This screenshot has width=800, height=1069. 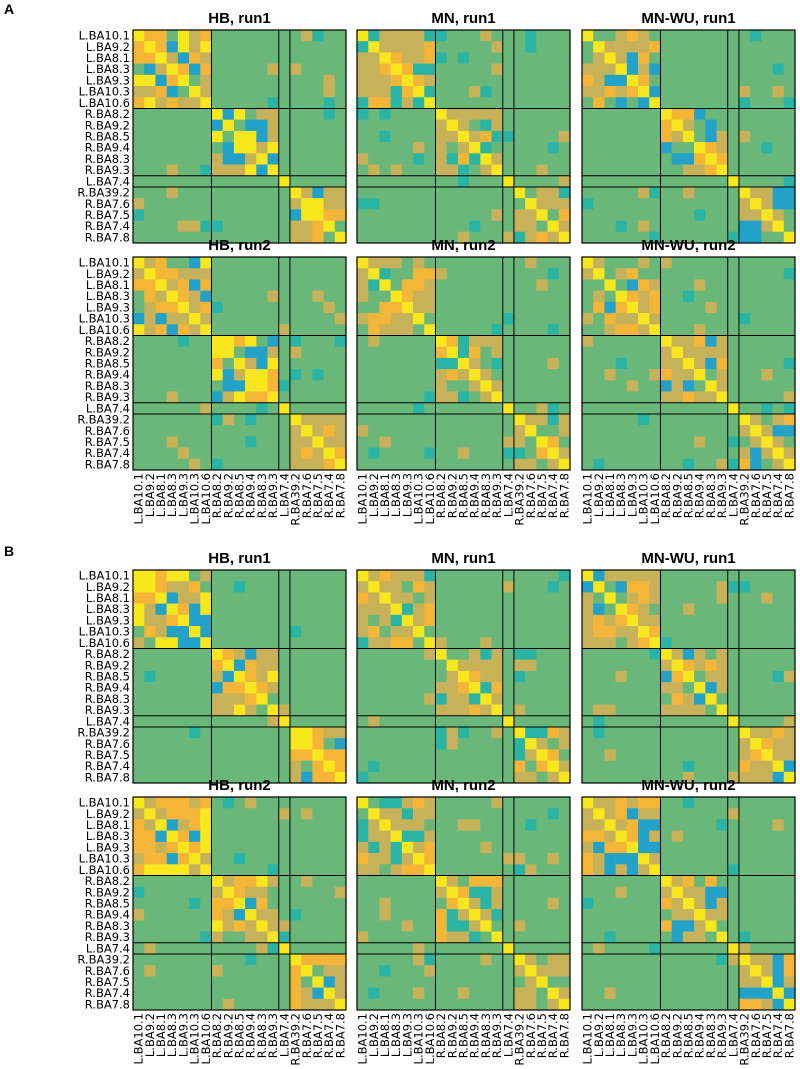 What do you see at coordinates (463, 785) in the screenshot?
I see `panel-title: MN, run2` at bounding box center [463, 785].